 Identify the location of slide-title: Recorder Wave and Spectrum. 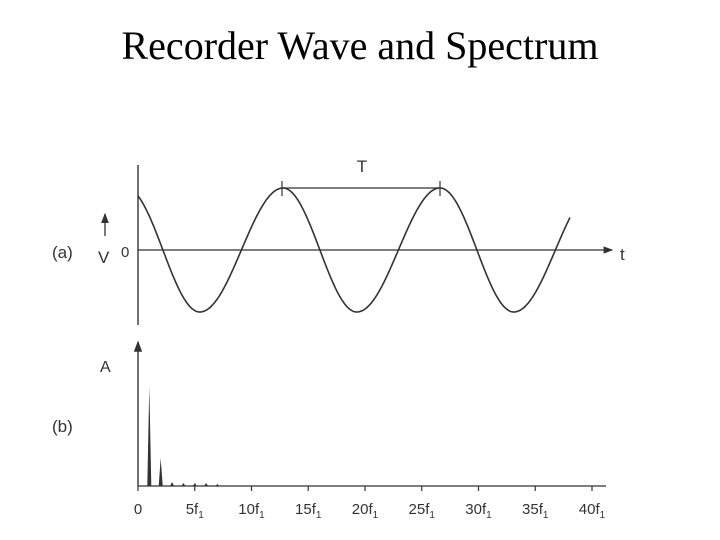
(360, 45).